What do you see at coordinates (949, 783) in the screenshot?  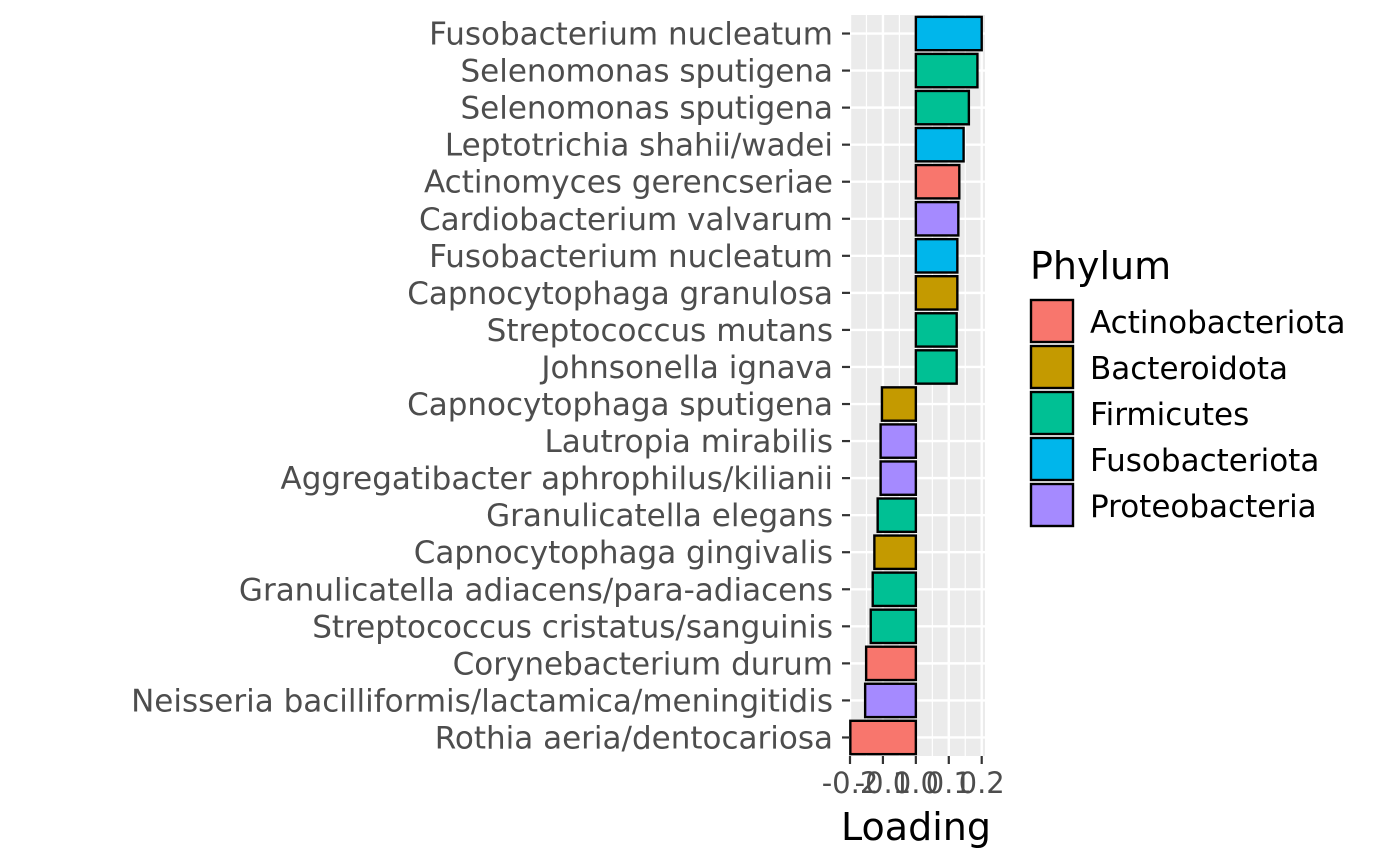 I see `x-tick-label: 0.1` at bounding box center [949, 783].